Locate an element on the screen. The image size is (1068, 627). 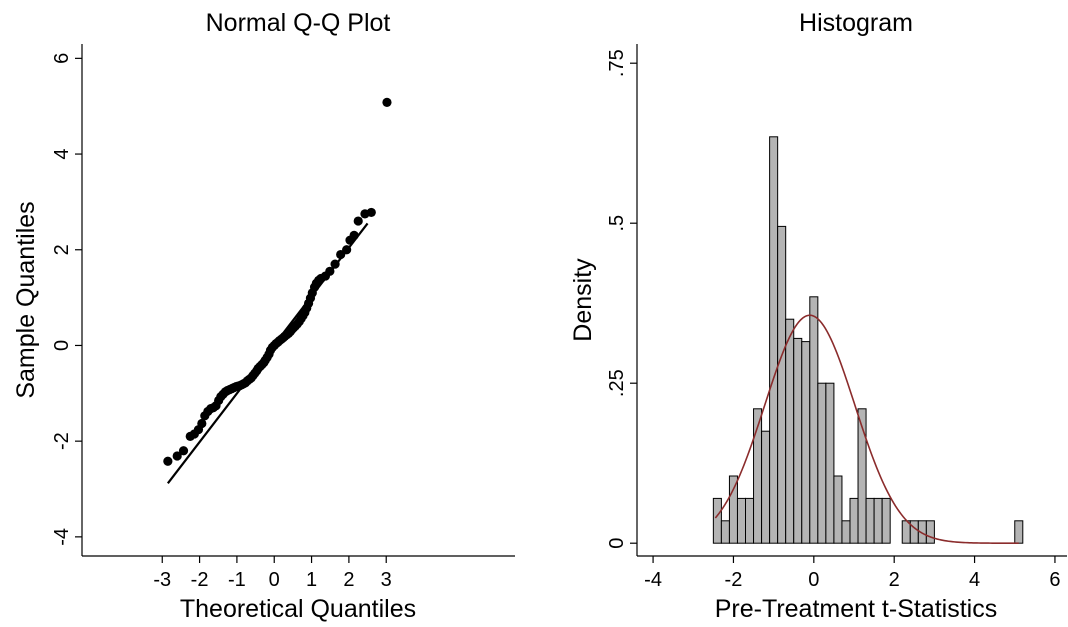
qq-y-tick-label: -4 is located at coordinates (62, 537).